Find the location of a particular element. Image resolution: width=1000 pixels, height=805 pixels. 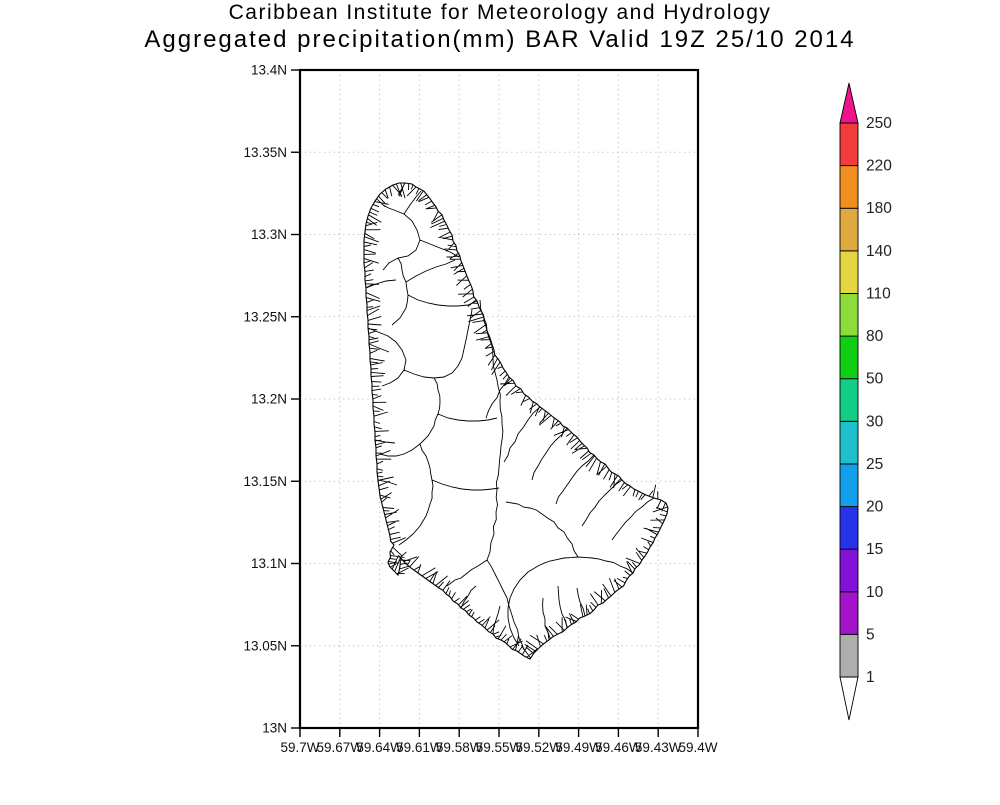

lat-tick-label: 13.15N is located at coordinates (265, 481).